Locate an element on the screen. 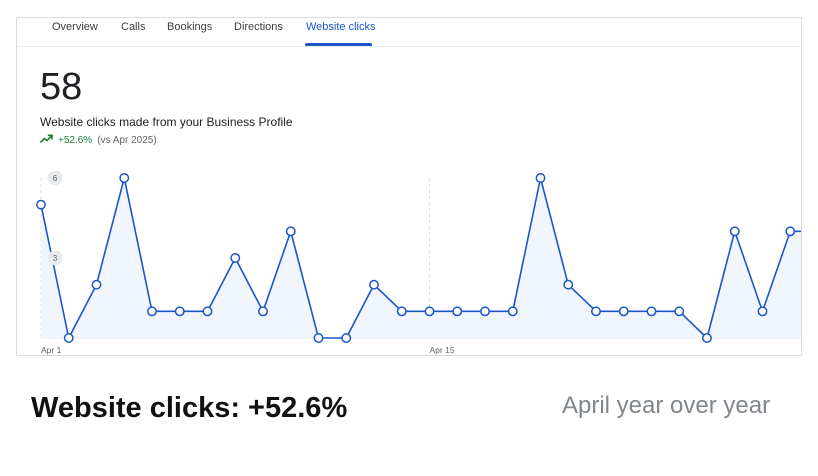 This screenshot has width=818, height=476. tab-directions: Directions is located at coordinates (258, 27).